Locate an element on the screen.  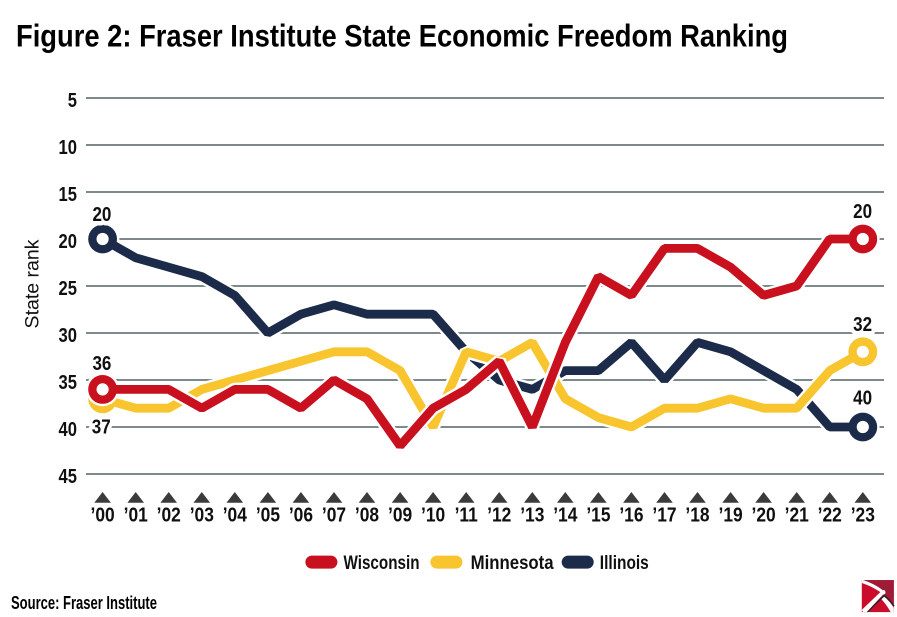
svg-text: ’09 is located at coordinates (400, 514).